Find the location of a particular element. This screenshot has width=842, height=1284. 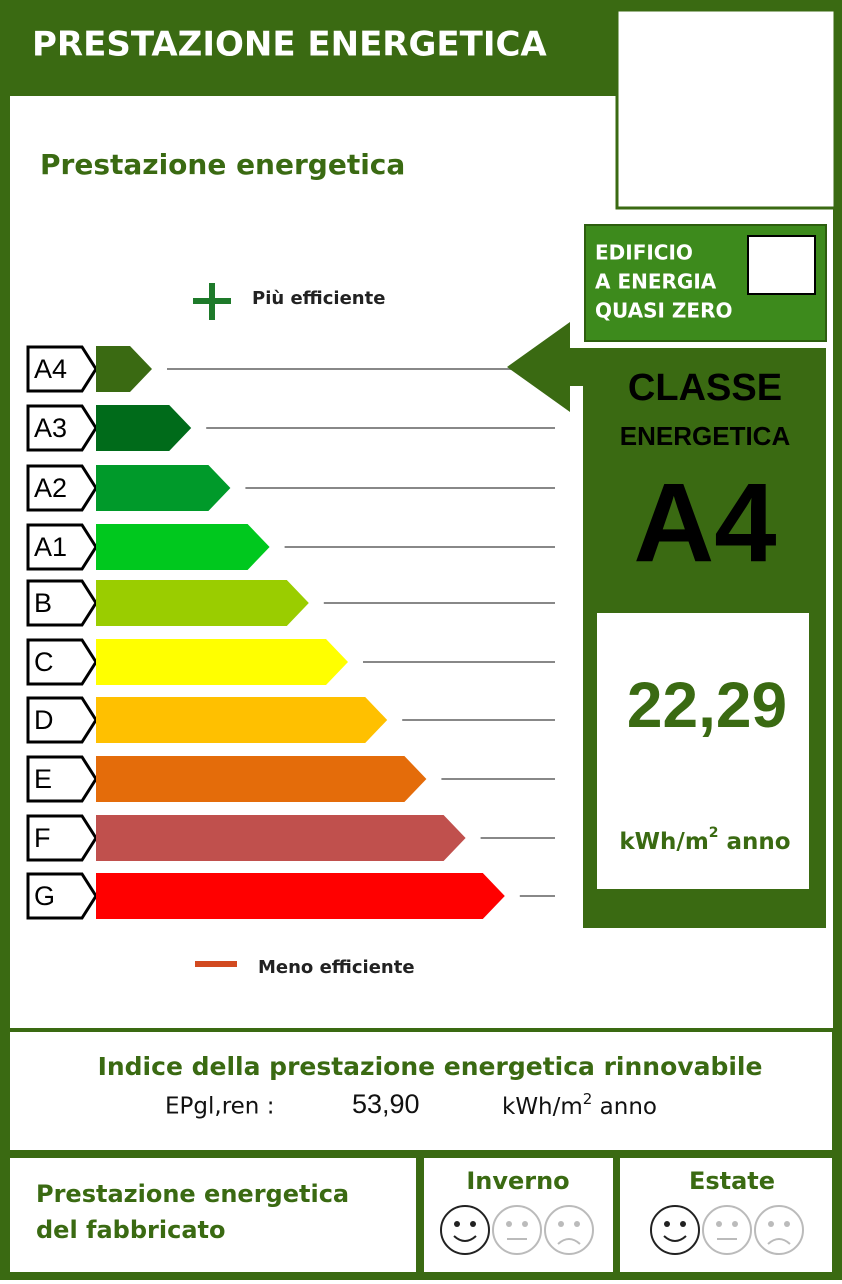

class-label: D is located at coordinates (44, 720).